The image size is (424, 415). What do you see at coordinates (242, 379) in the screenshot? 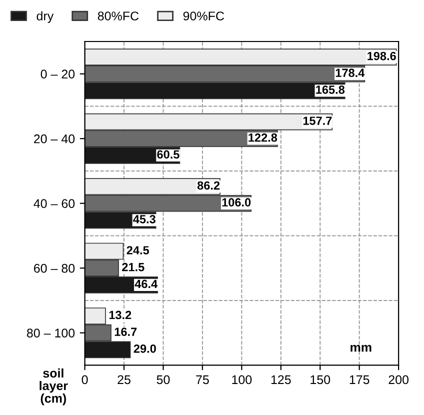
I see `x-tick-label: 100` at bounding box center [242, 379].